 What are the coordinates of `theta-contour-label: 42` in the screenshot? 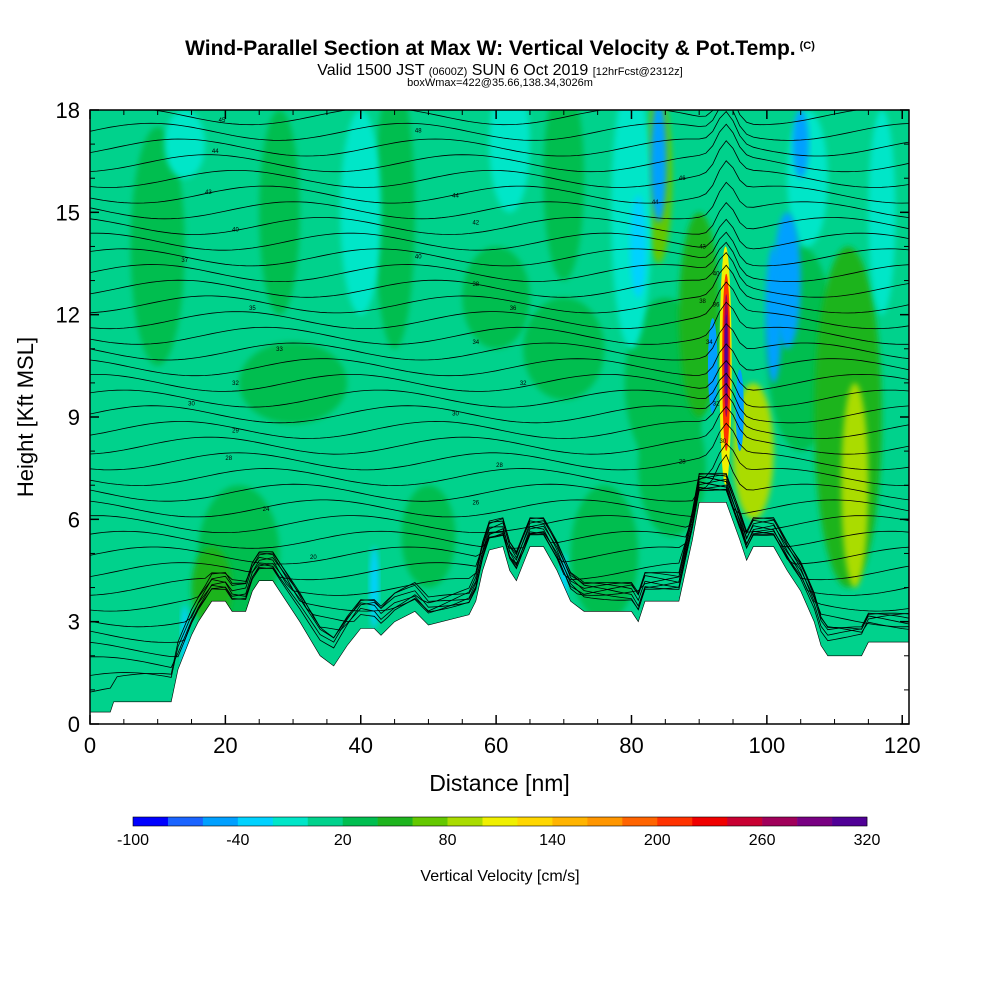 It's located at (475, 224).